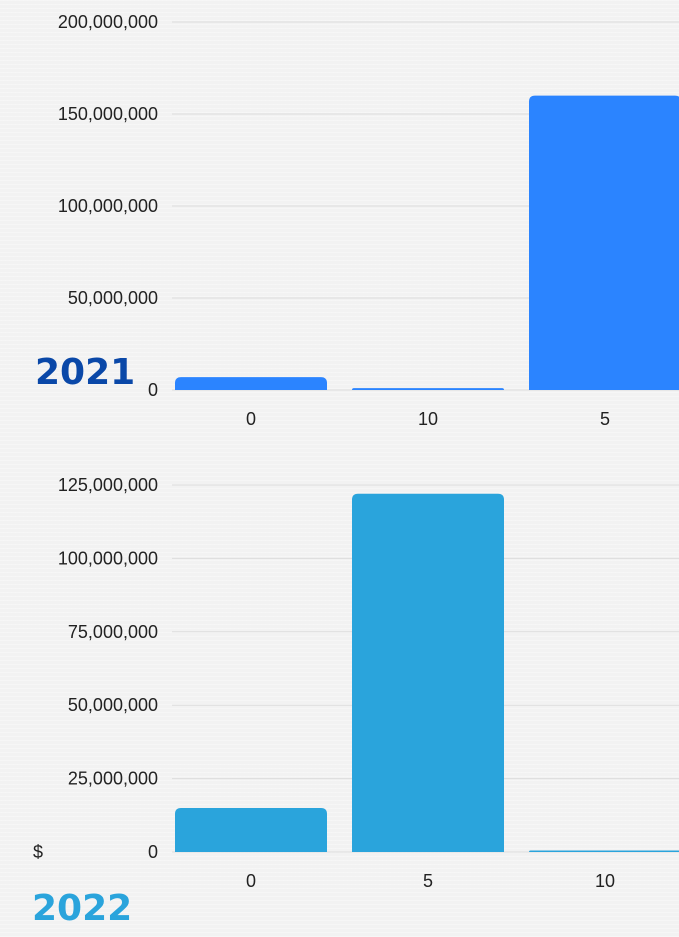 The width and height of the screenshot is (679, 937). I want to click on ytick-label-2022-2: 50,000,000, so click(113, 705).